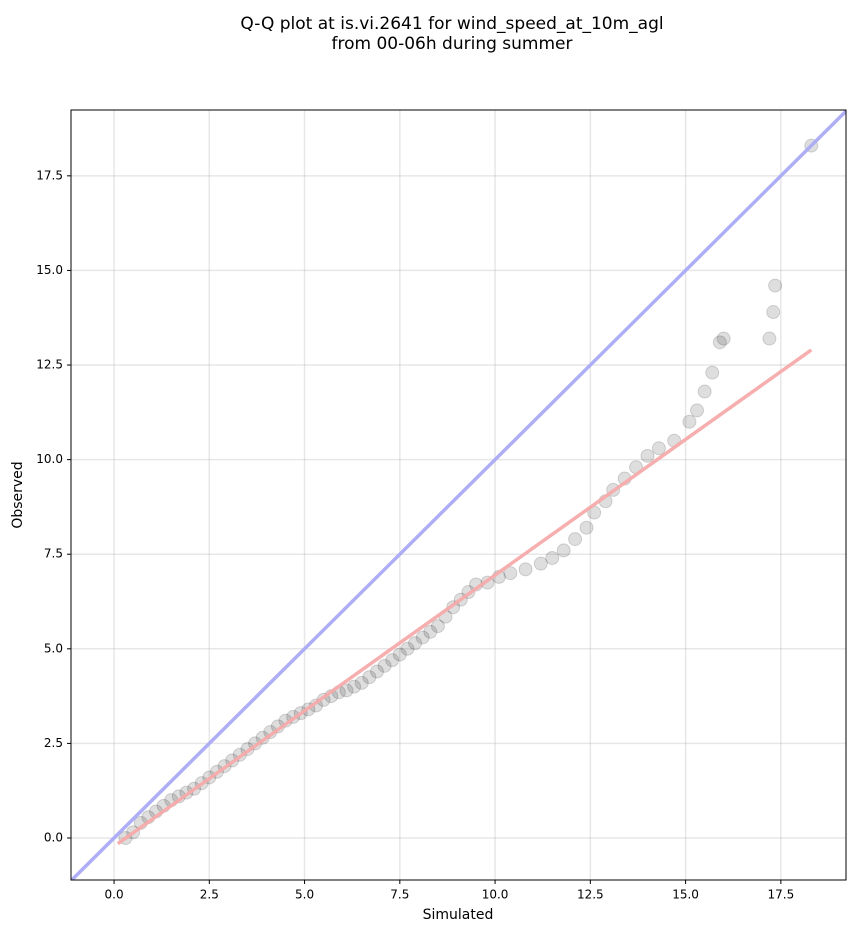  Describe the element at coordinates (53, 648) in the screenshot. I see `y-tick-label: 5.0` at that location.